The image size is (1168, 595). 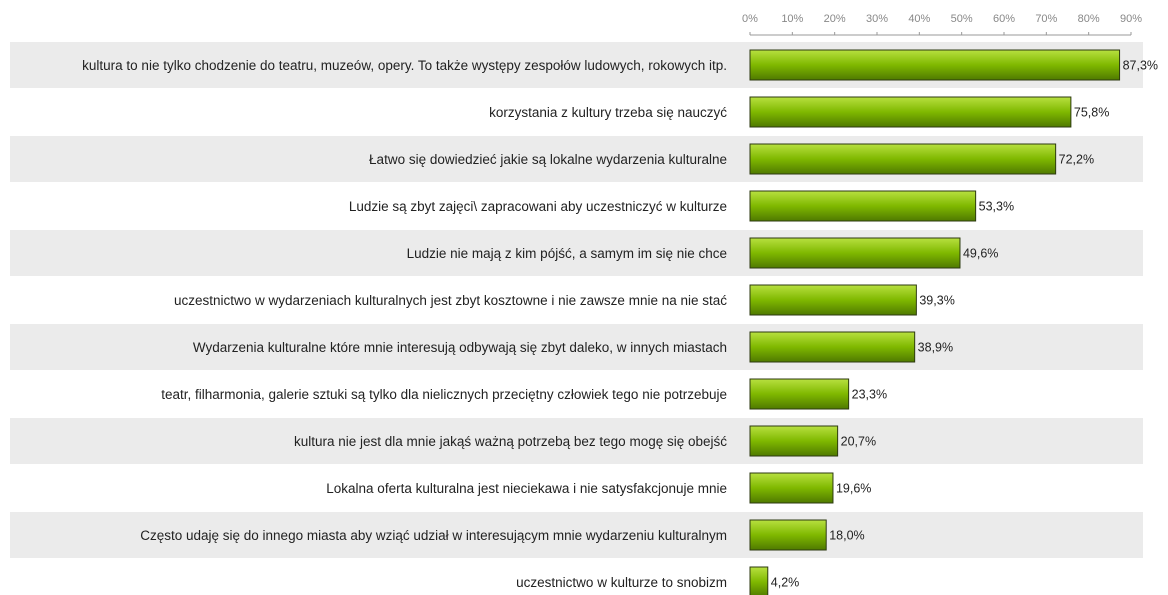 What do you see at coordinates (785, 582) in the screenshot?
I see `value-label: 4,2%` at bounding box center [785, 582].